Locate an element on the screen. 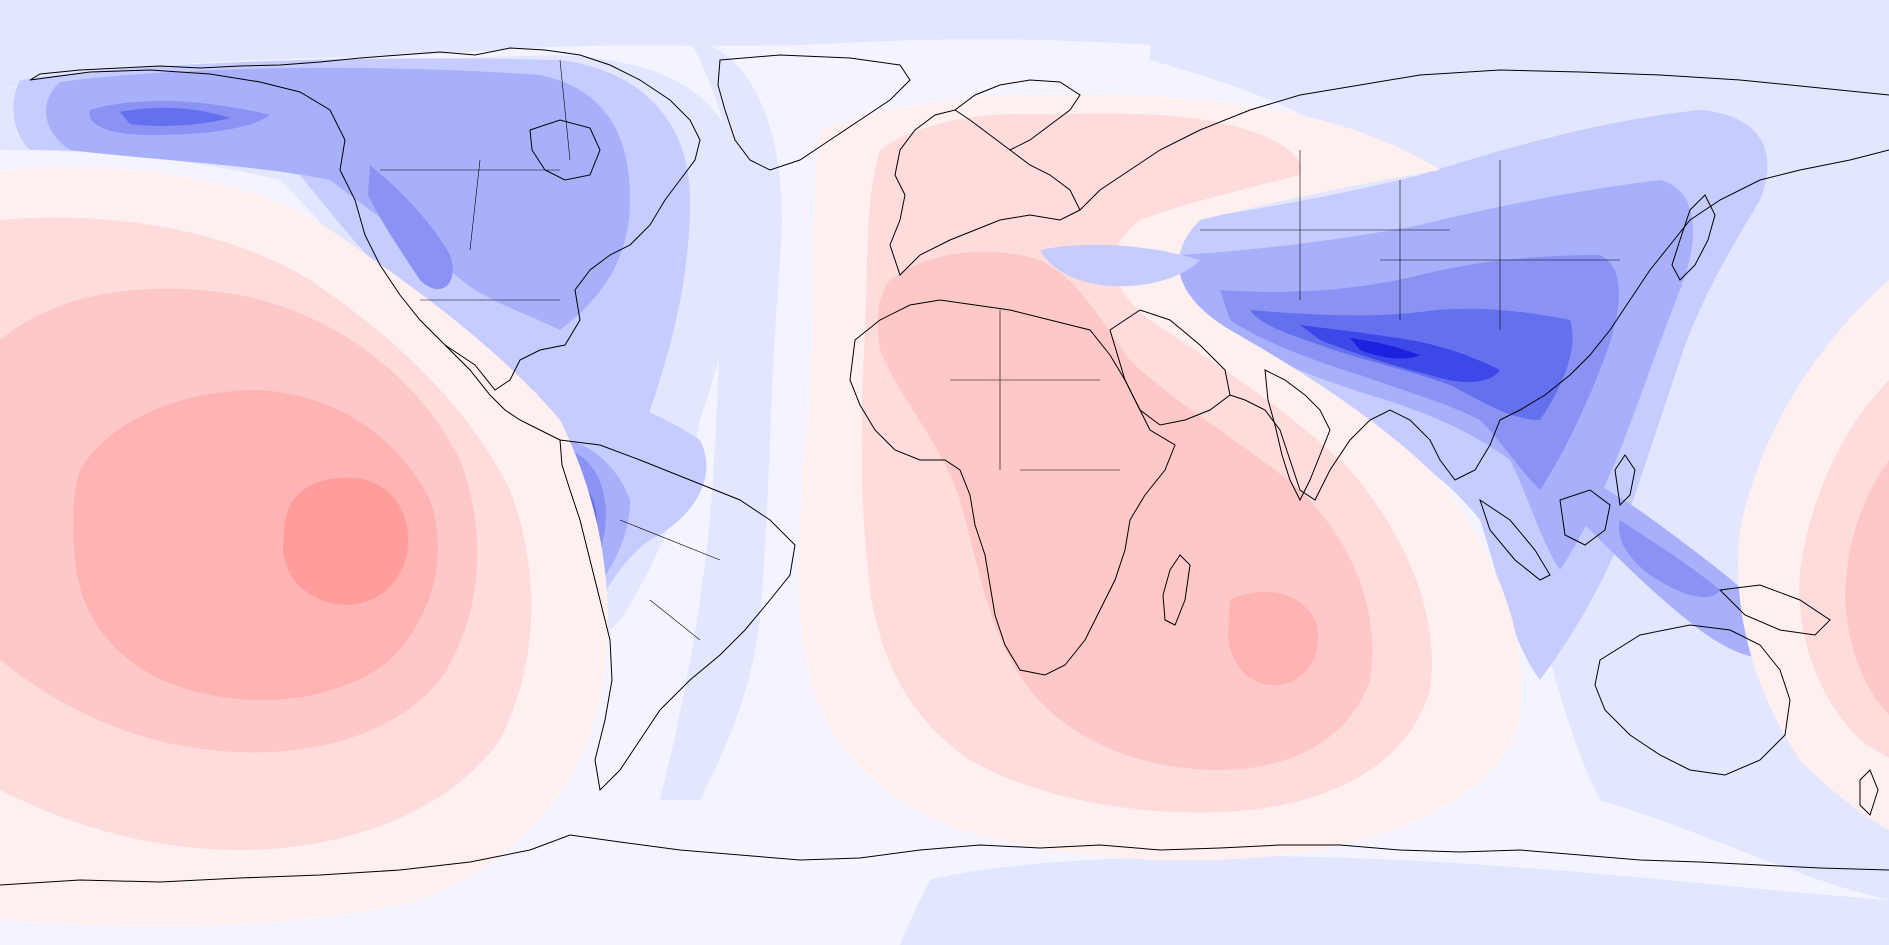 The height and width of the screenshot is (945, 1889). coastline-africa is located at coordinates (1012, 487).